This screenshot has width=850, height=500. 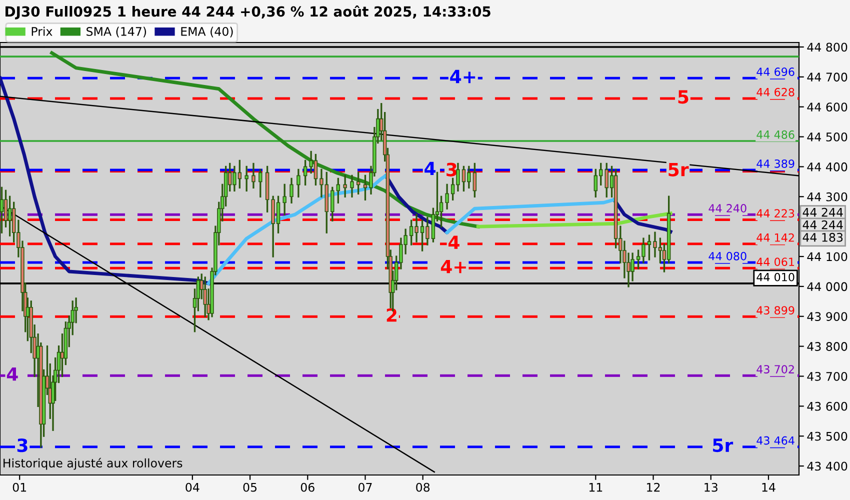 I want to click on chart-title: DJ30 Full0925 1 heure 44 244 +0,36 % 12 août 2025, 14:33:05, so click(x=248, y=12).